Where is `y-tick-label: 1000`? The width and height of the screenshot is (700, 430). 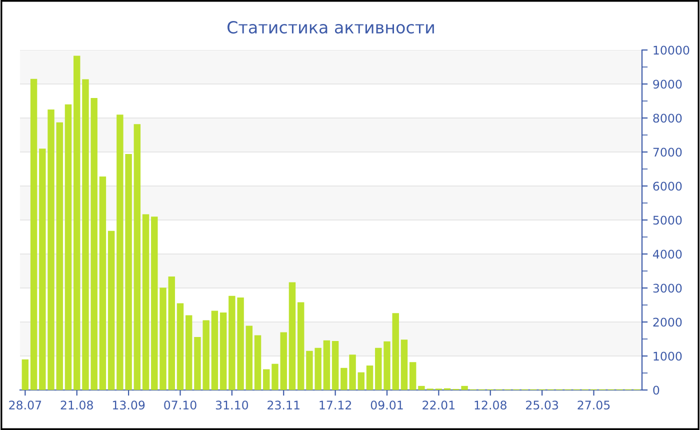
y-tick-label: 1000 is located at coordinates (668, 356).